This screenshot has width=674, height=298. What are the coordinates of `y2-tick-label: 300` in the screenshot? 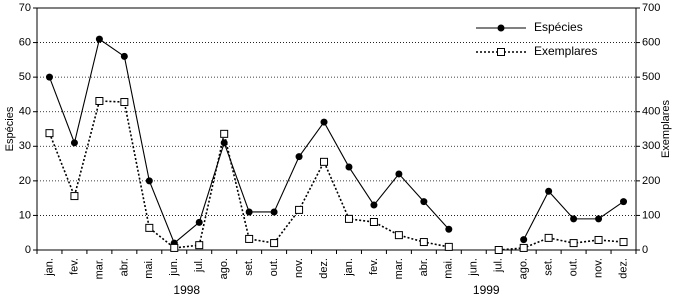 It's located at (651, 146).